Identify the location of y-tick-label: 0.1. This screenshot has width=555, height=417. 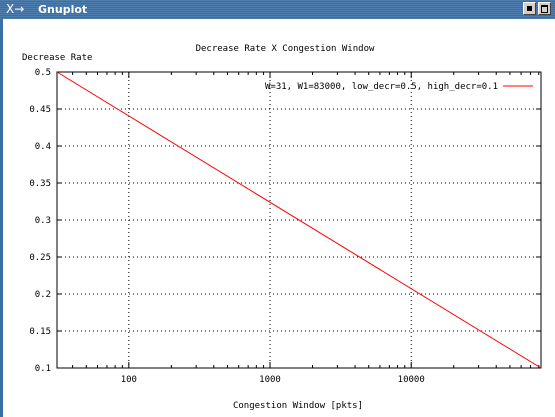
(43, 369).